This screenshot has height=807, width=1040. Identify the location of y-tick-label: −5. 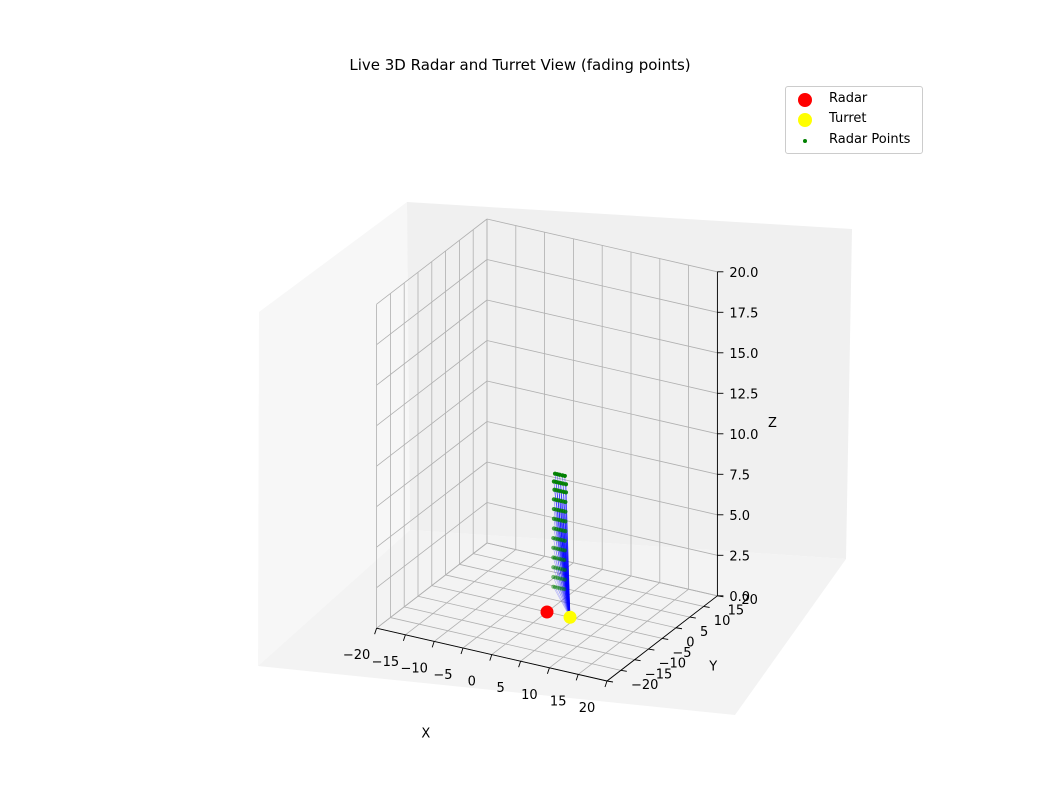
(681, 653).